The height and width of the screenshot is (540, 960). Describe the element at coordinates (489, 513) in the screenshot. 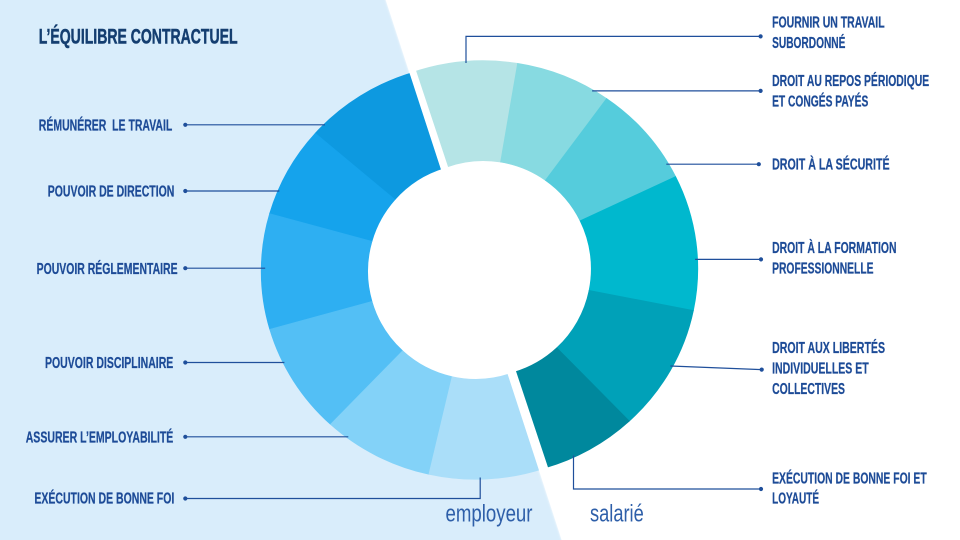

I see `svg-text: employeur` at that location.